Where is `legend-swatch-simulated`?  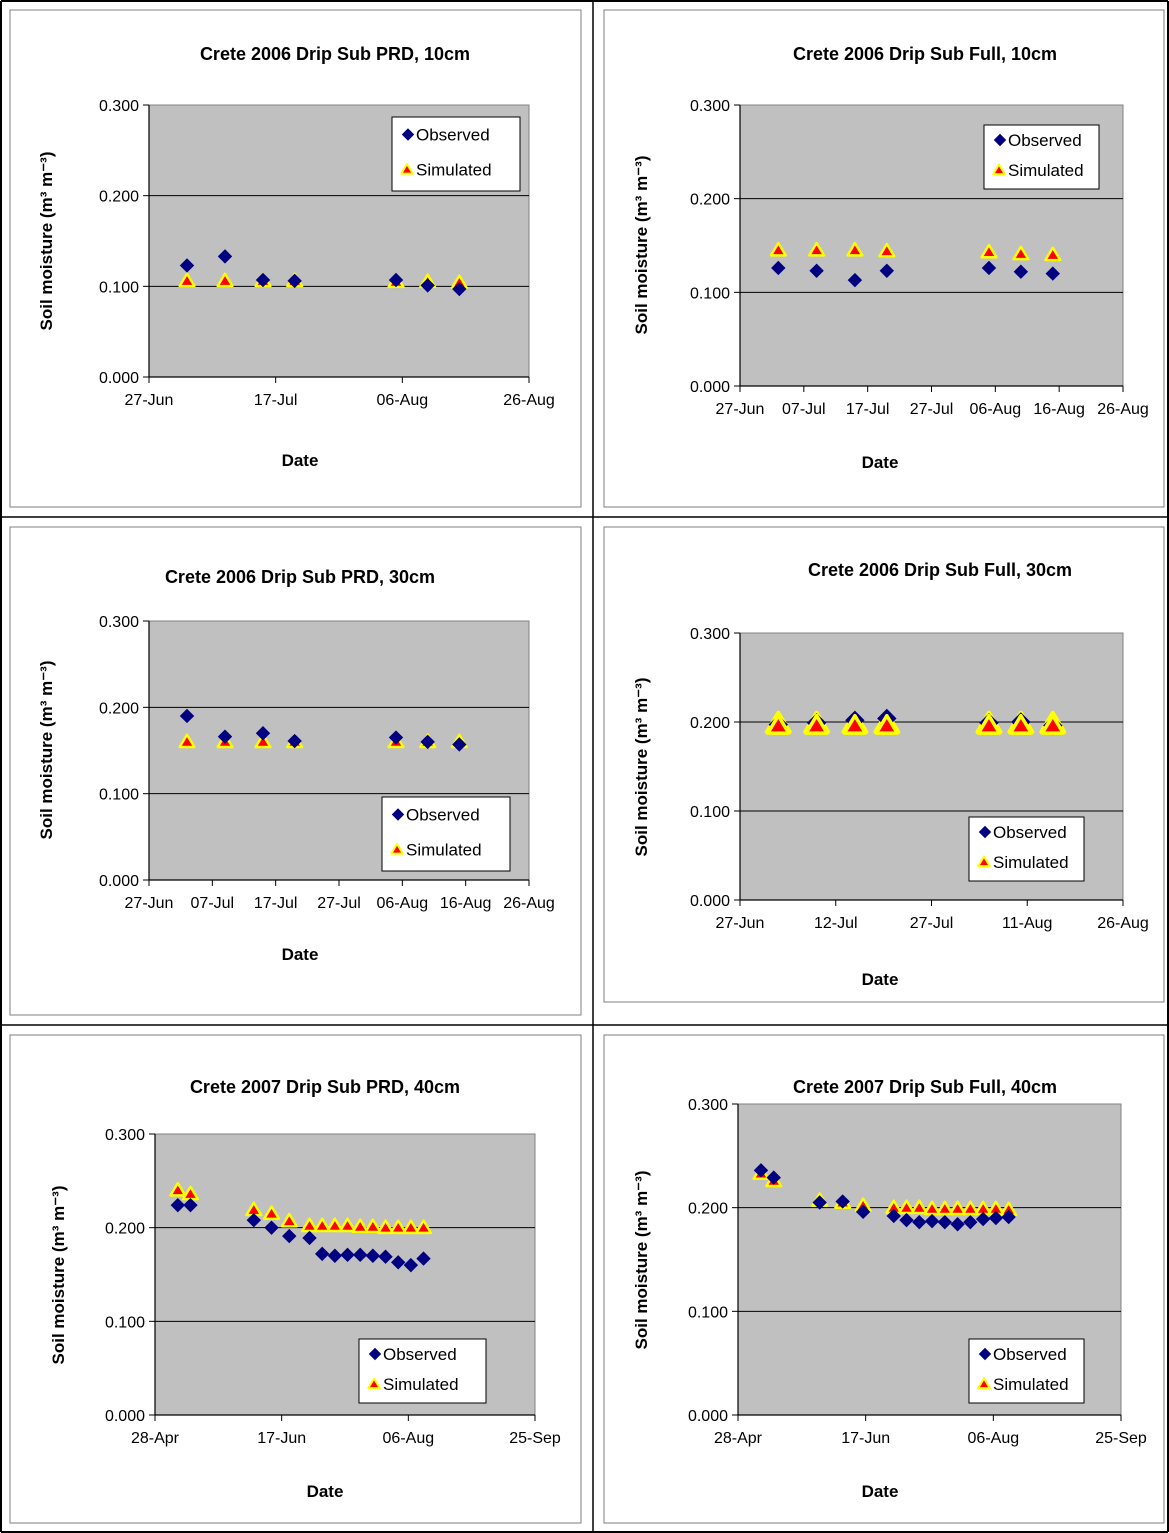 legend-swatch-simulated is located at coordinates (999, 169).